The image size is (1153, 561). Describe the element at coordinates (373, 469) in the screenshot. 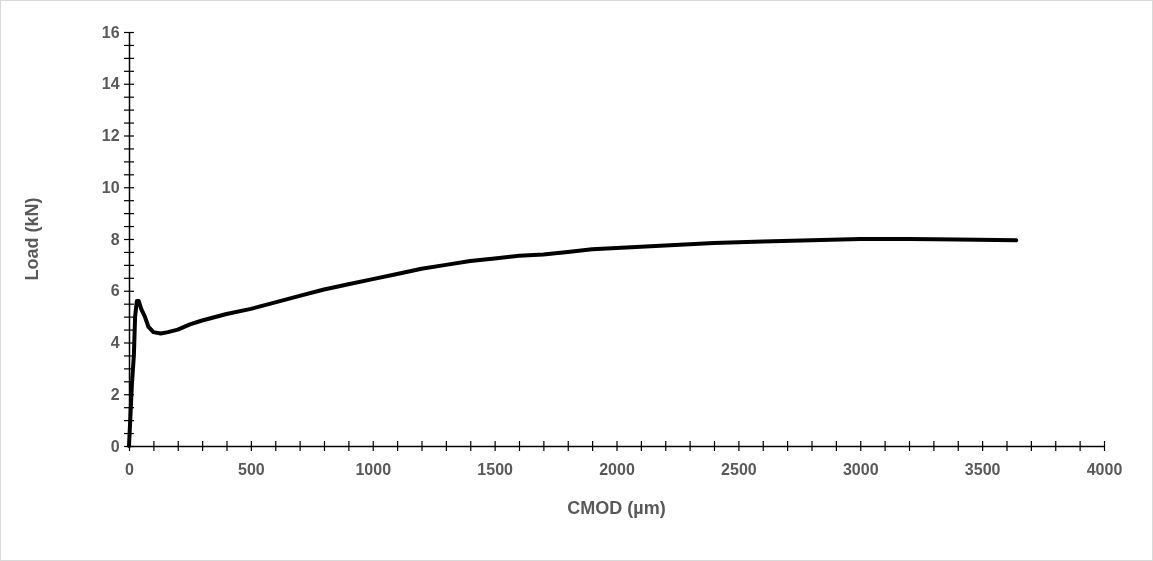

I see `x-tick-label: 1000` at that location.